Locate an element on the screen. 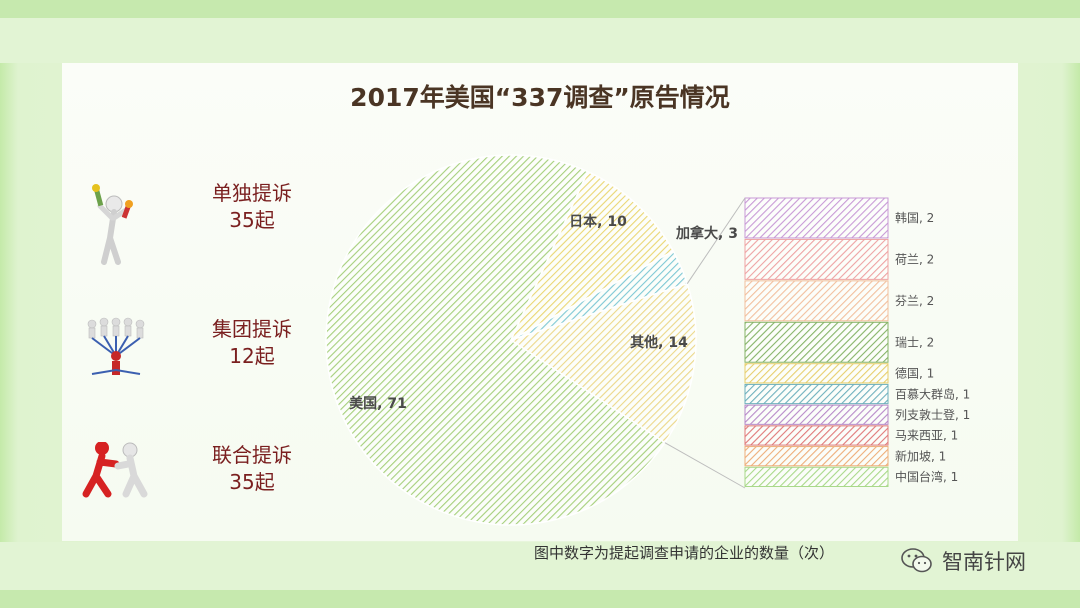  wechat-icon is located at coordinates (916, 560).